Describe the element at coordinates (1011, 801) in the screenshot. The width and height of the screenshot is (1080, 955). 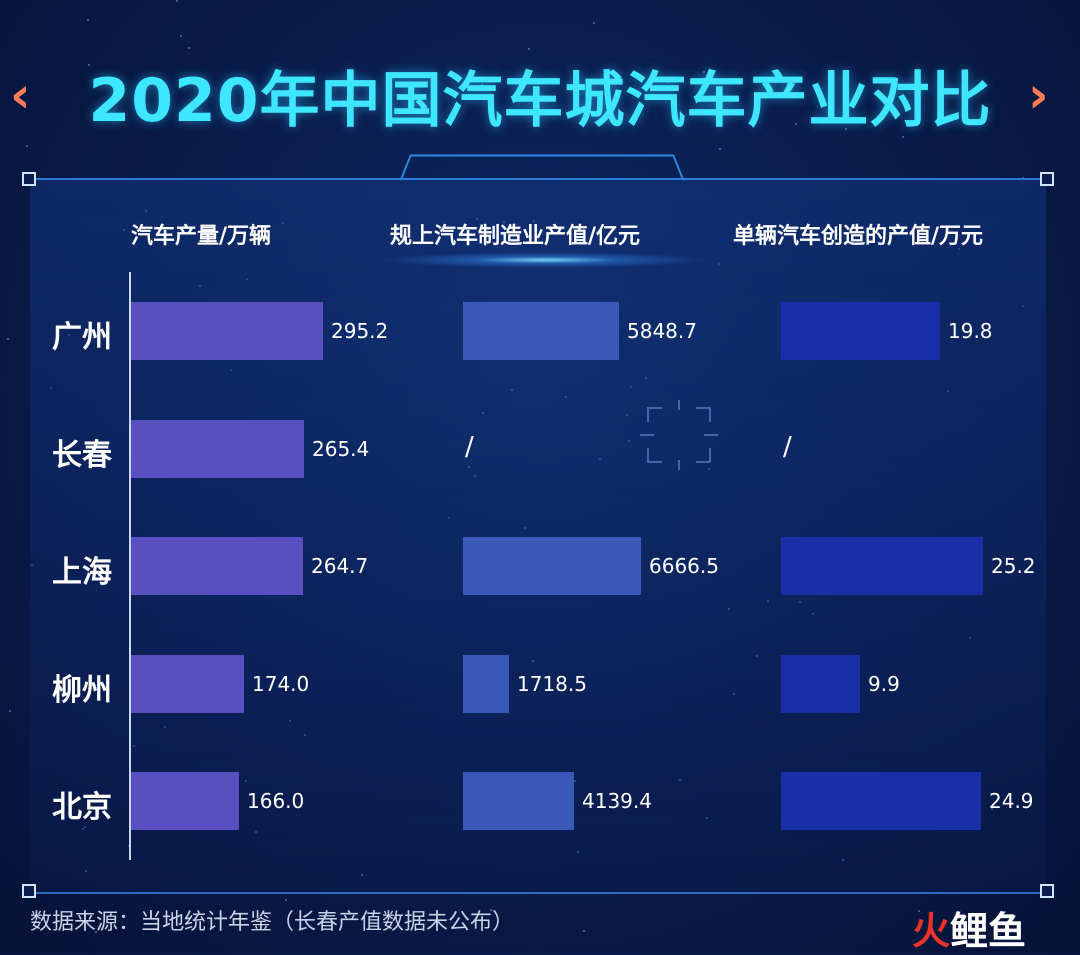
I see `data-label: 24.9` at that location.